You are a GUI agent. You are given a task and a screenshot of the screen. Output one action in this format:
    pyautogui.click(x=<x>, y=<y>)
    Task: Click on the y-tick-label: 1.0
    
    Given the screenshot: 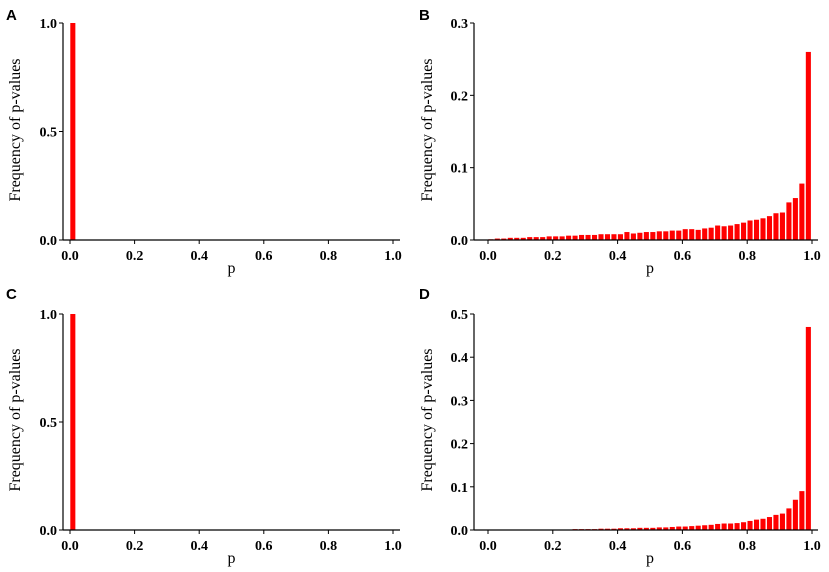 What is the action you would take?
    pyautogui.click(x=49, y=24)
    